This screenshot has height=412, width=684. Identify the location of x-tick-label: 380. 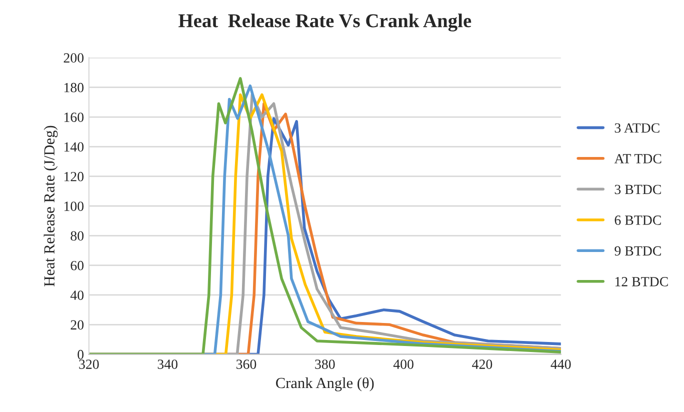
(325, 364).